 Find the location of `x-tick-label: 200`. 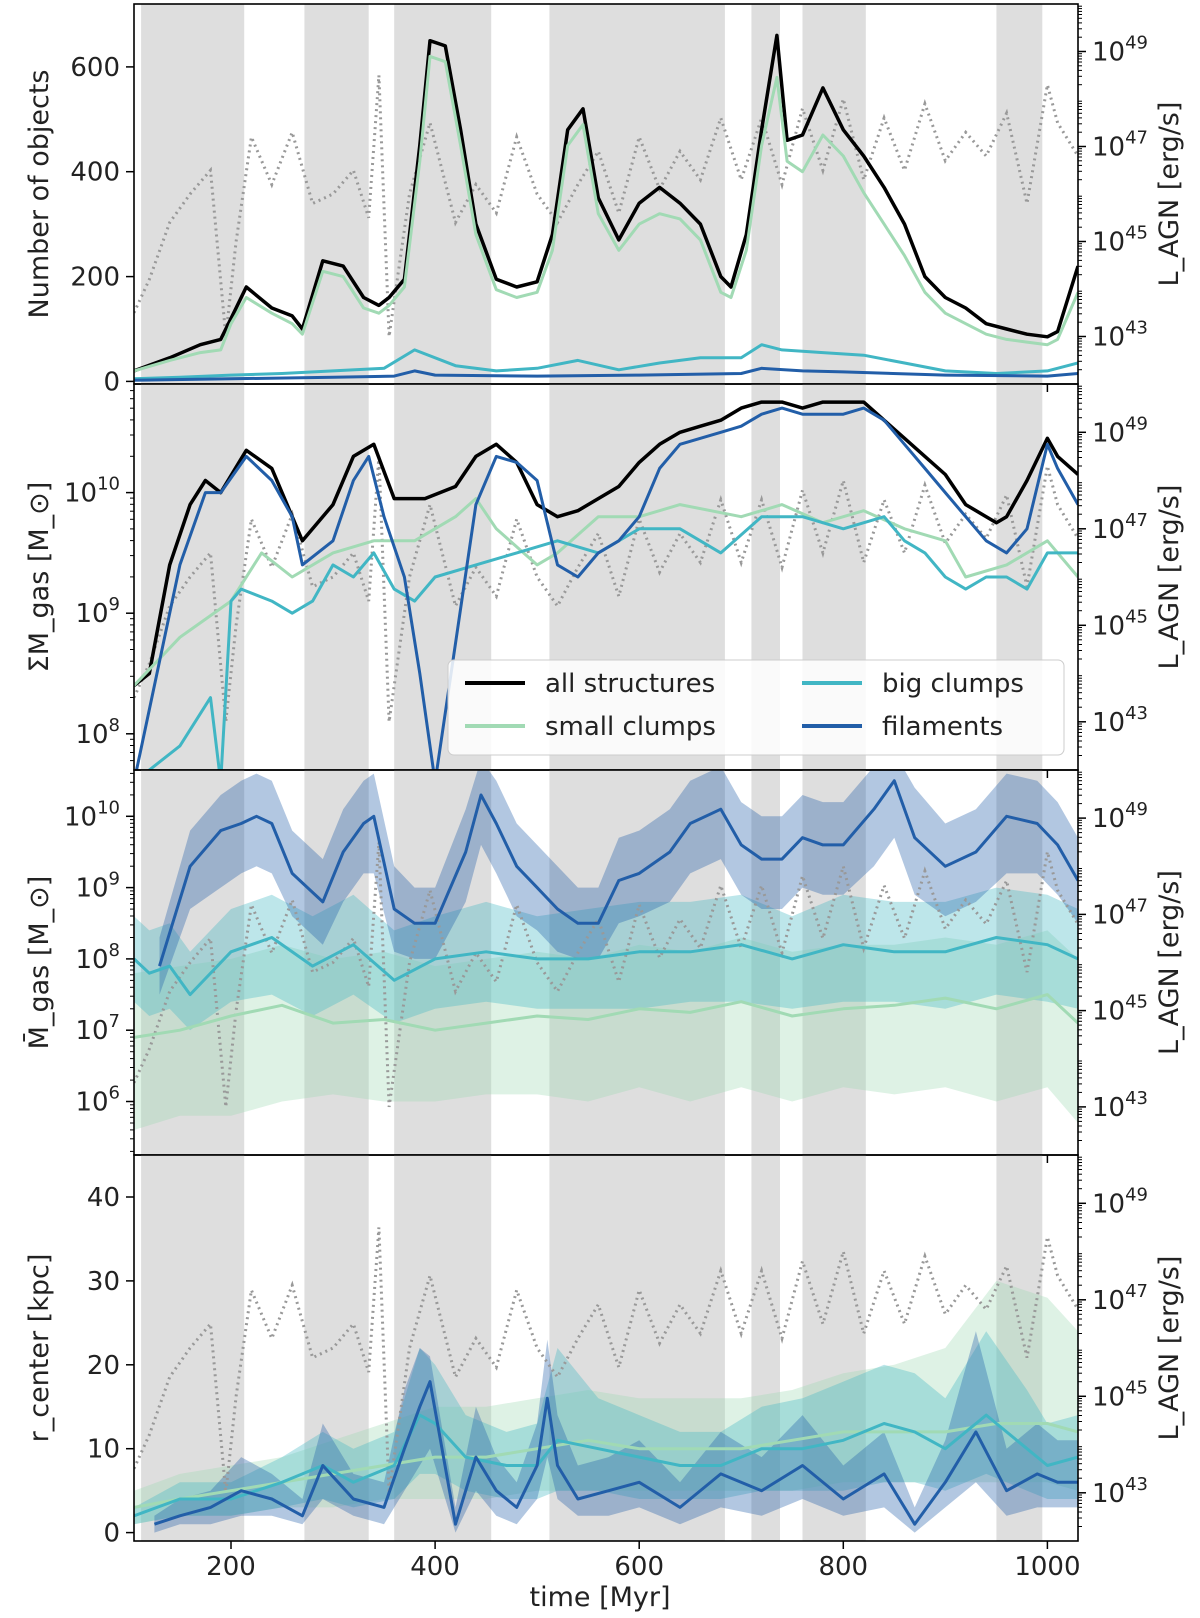

x-tick-label: 200 is located at coordinates (231, 1567).